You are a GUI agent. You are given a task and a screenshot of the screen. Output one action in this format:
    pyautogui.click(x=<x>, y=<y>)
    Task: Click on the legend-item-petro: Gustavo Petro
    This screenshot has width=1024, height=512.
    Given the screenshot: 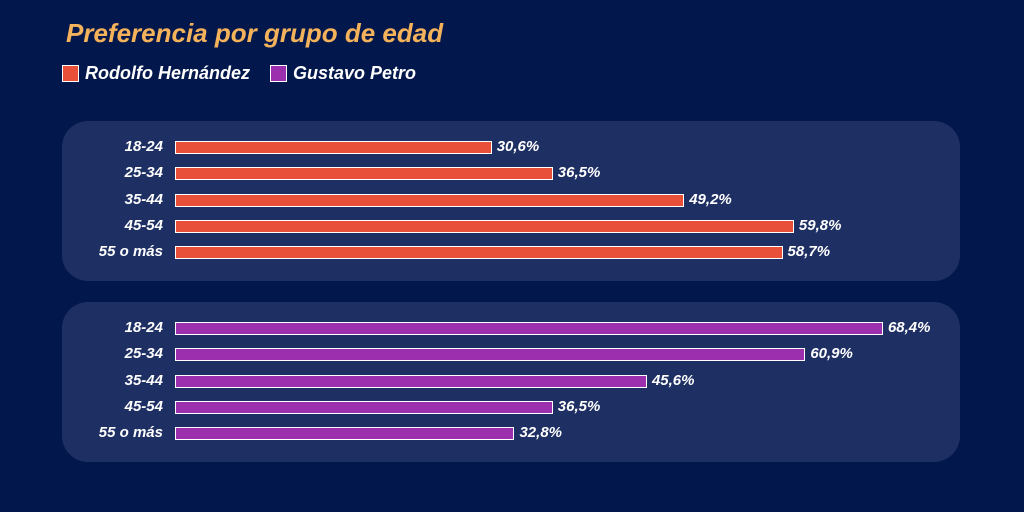 What is the action you would take?
    pyautogui.click(x=343, y=73)
    